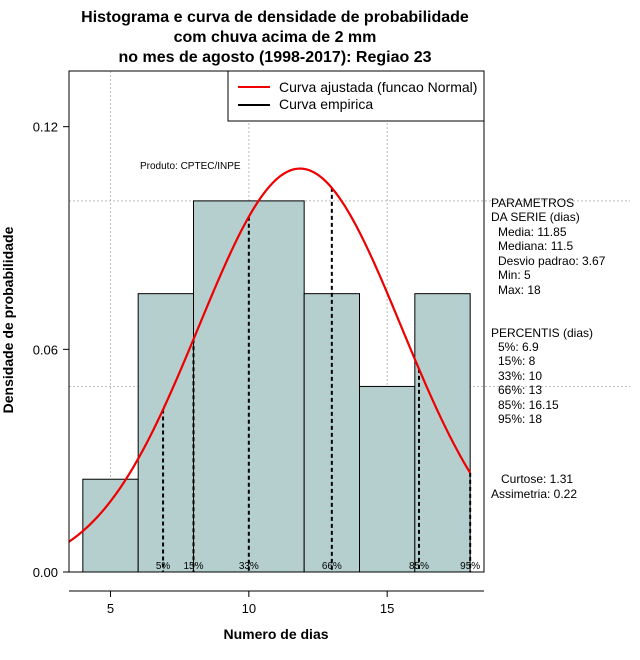 Image resolution: width=640 pixels, height=660 pixels. What do you see at coordinates (535, 246) in the screenshot?
I see `params-mediana: Mediana: 11.5` at bounding box center [535, 246].